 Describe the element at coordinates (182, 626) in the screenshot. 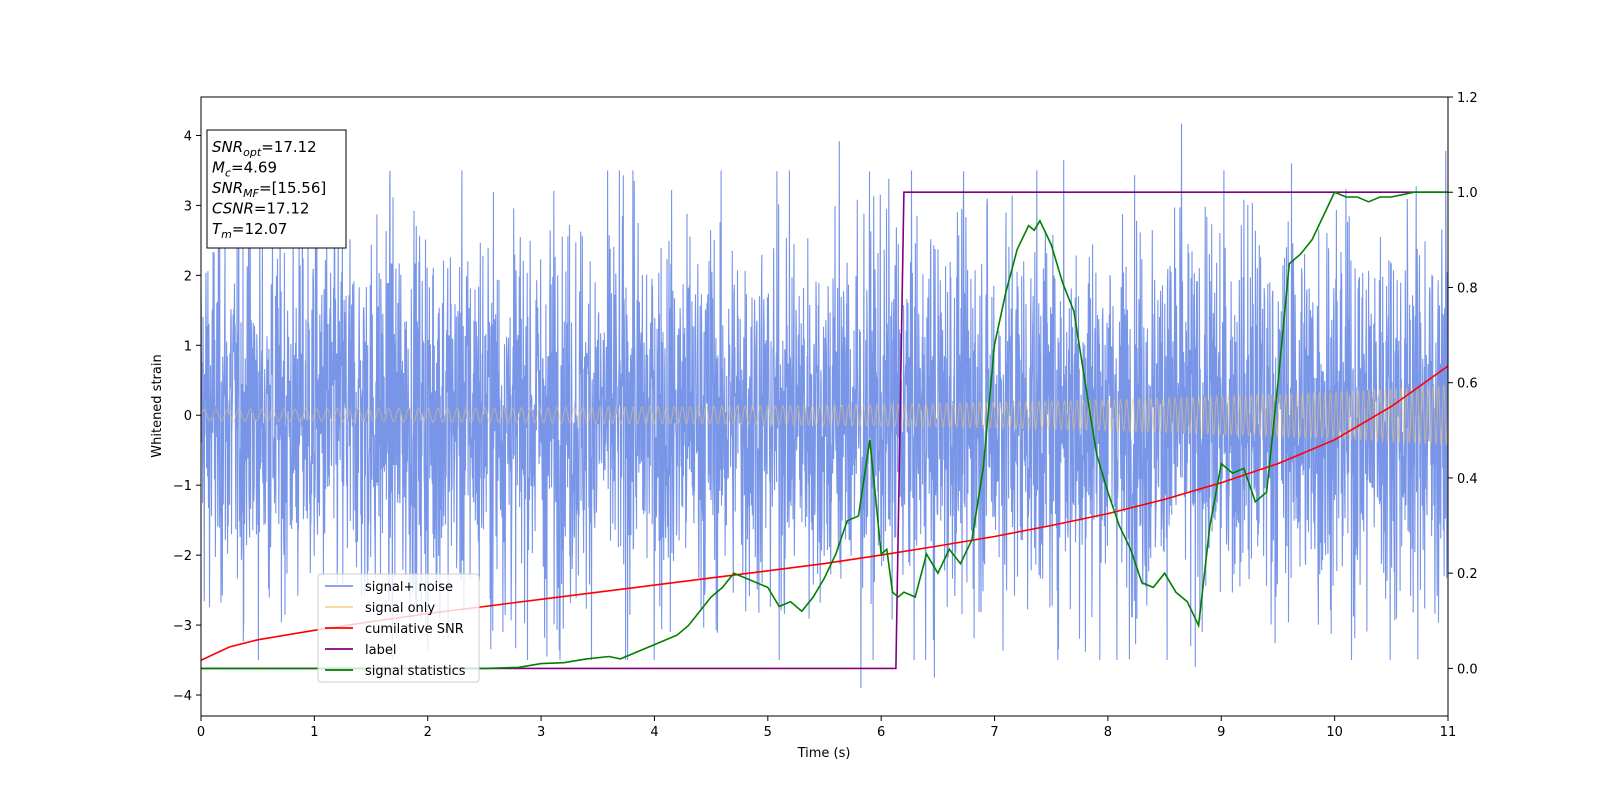

I see `y-tick-label: −3` at that location.